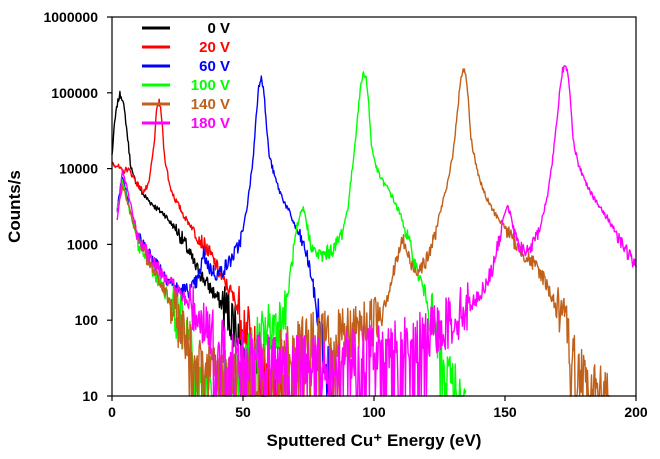  What do you see at coordinates (90, 396) in the screenshot?
I see `y-tick-label: 10` at bounding box center [90, 396].